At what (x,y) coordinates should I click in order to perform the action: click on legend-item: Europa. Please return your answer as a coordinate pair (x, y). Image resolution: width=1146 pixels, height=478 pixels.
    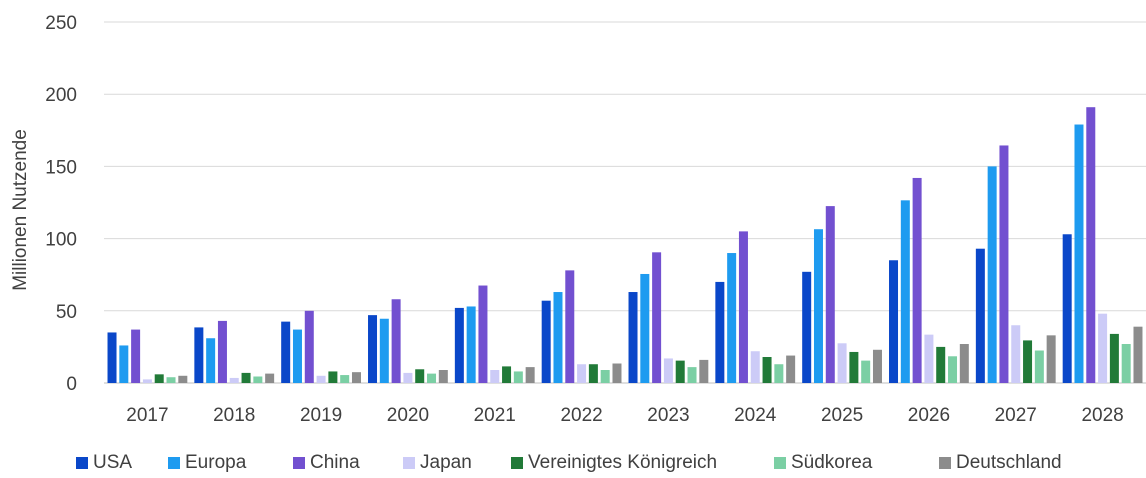
    Looking at the image, I should click on (207, 463).